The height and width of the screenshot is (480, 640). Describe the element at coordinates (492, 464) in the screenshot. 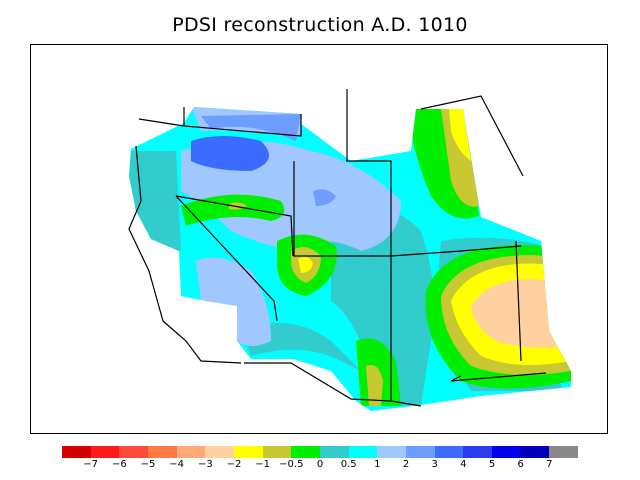

I see `legend-label: 5` at that location.